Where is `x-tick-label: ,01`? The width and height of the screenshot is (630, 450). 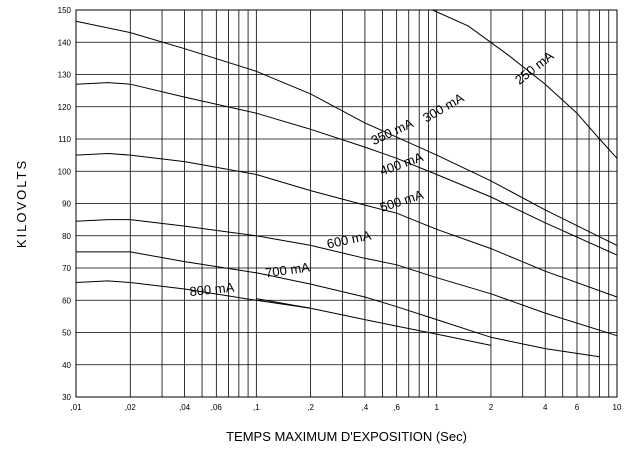
x-tick-label: ,01 is located at coordinates (76, 407).